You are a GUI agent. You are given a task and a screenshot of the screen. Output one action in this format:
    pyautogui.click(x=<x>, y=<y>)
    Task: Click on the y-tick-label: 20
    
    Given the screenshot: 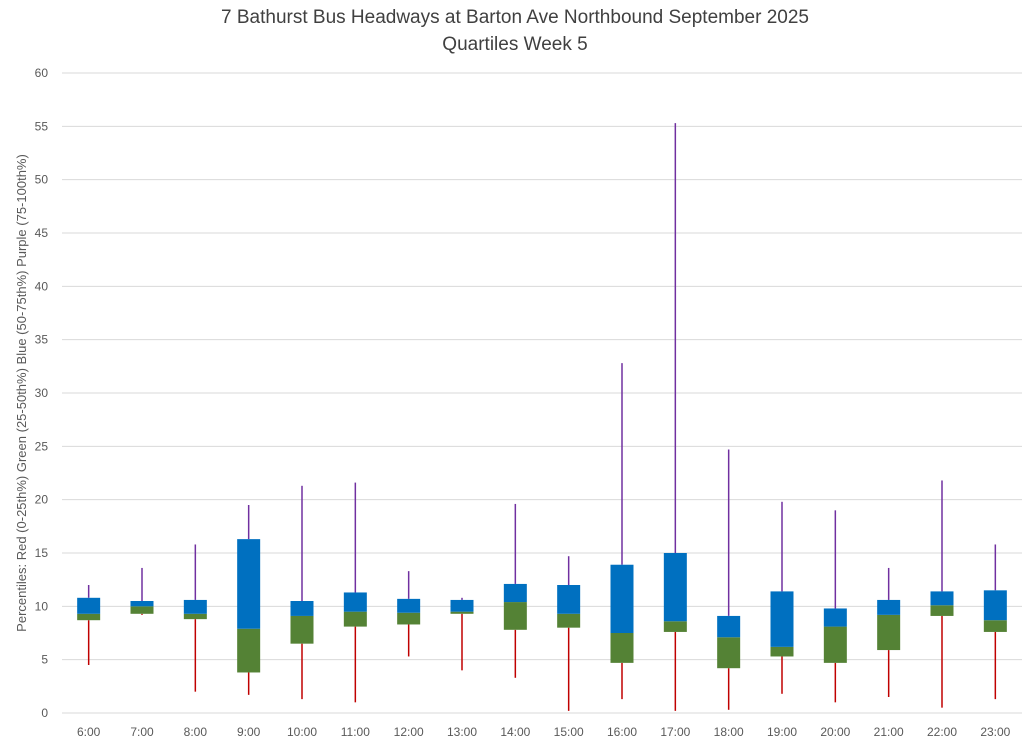 What is the action you would take?
    pyautogui.click(x=42, y=500)
    